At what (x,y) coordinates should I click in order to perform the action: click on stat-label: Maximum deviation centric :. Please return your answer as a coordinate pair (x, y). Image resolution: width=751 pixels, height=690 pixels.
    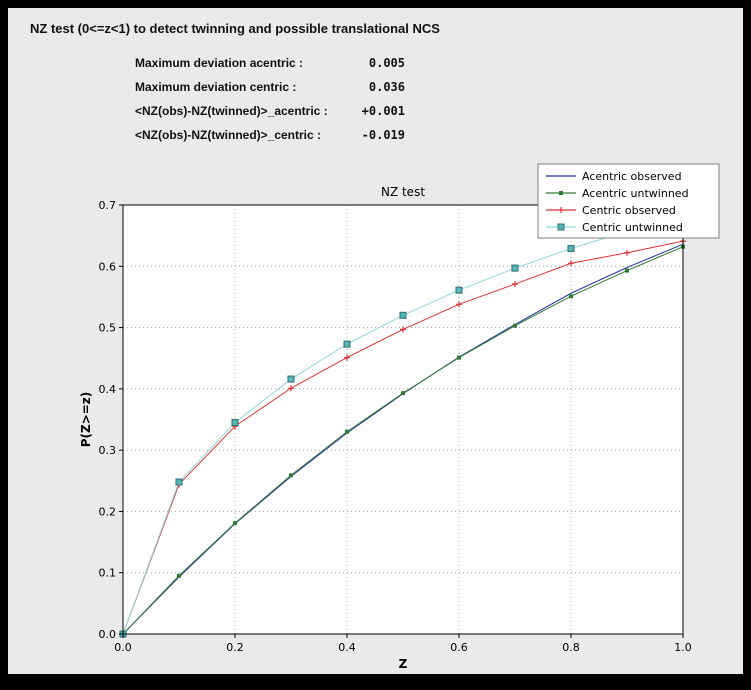
    Looking at the image, I should click on (216, 87).